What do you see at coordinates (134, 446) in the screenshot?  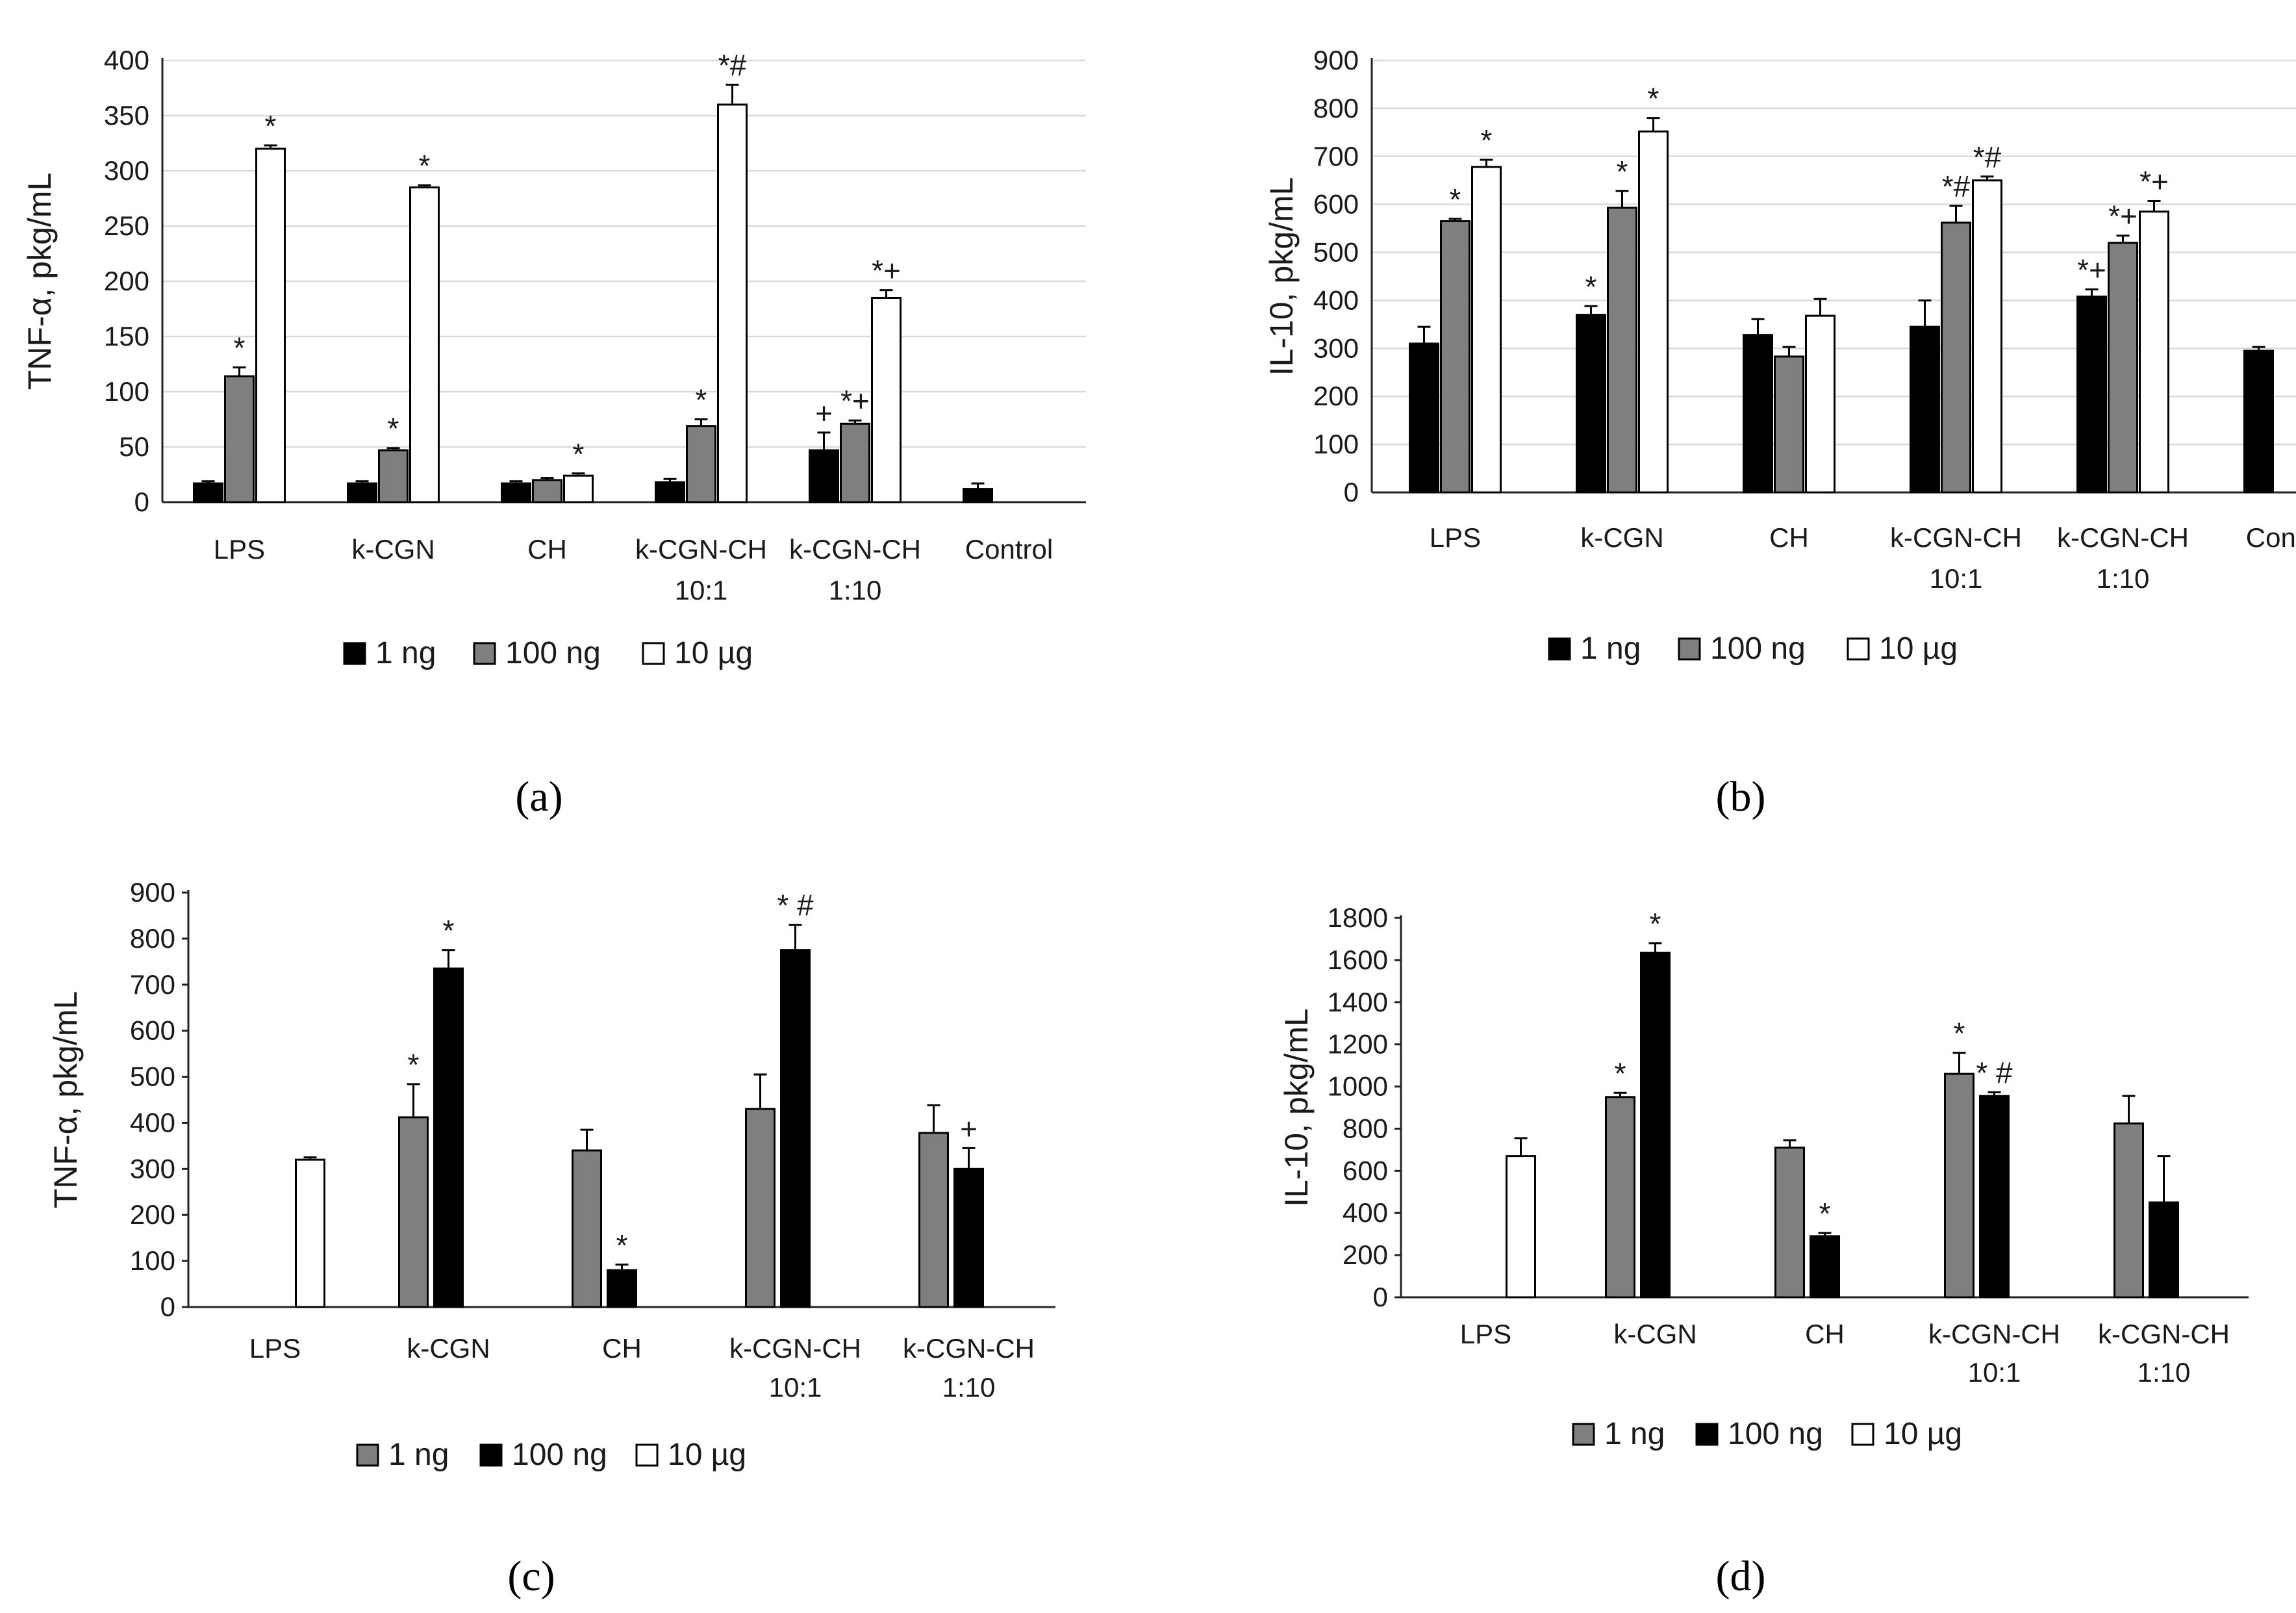 I see `y-tick-label: 50` at bounding box center [134, 446].